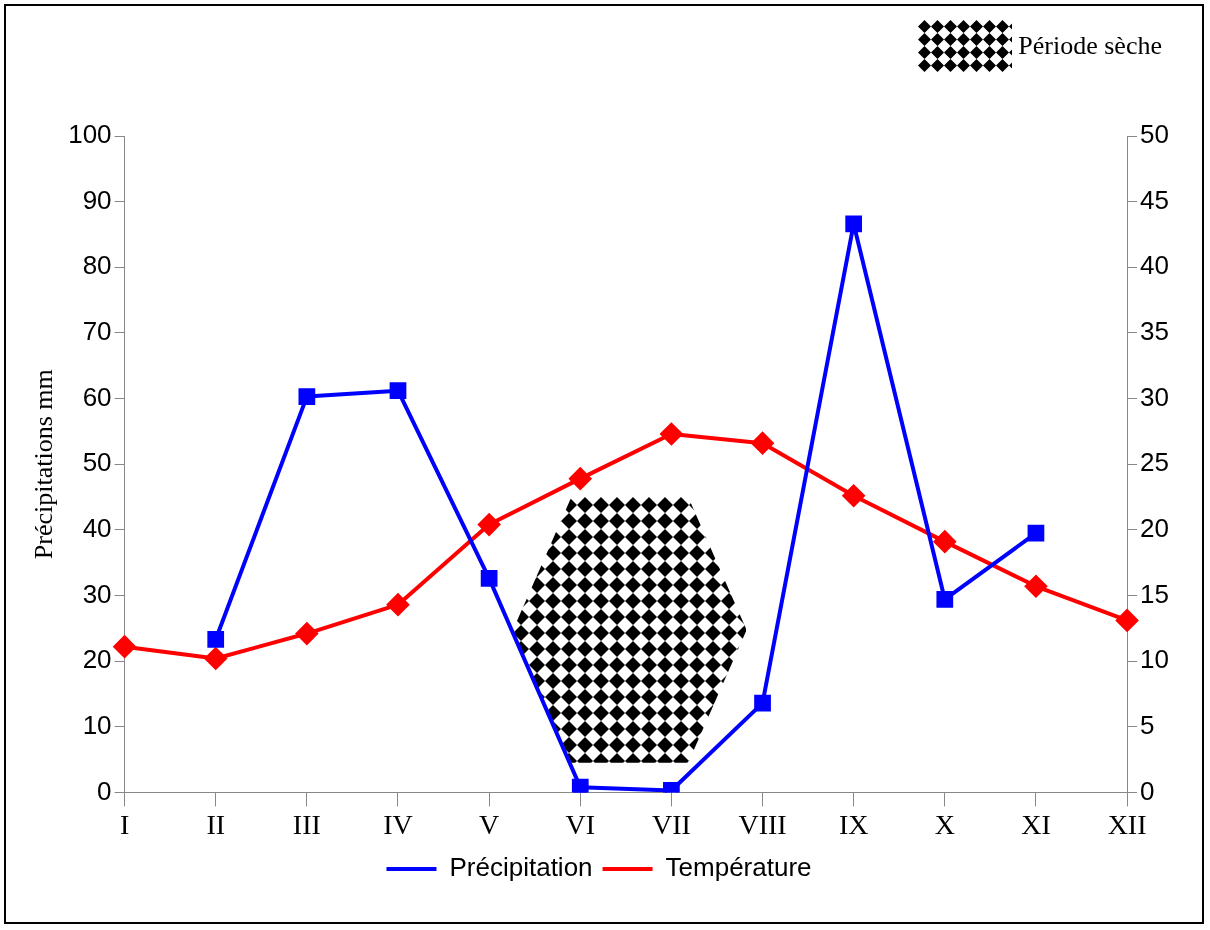 Image resolution: width=1210 pixels, height=930 pixels. I want to click on y-tick-label: 80, so click(97, 265).